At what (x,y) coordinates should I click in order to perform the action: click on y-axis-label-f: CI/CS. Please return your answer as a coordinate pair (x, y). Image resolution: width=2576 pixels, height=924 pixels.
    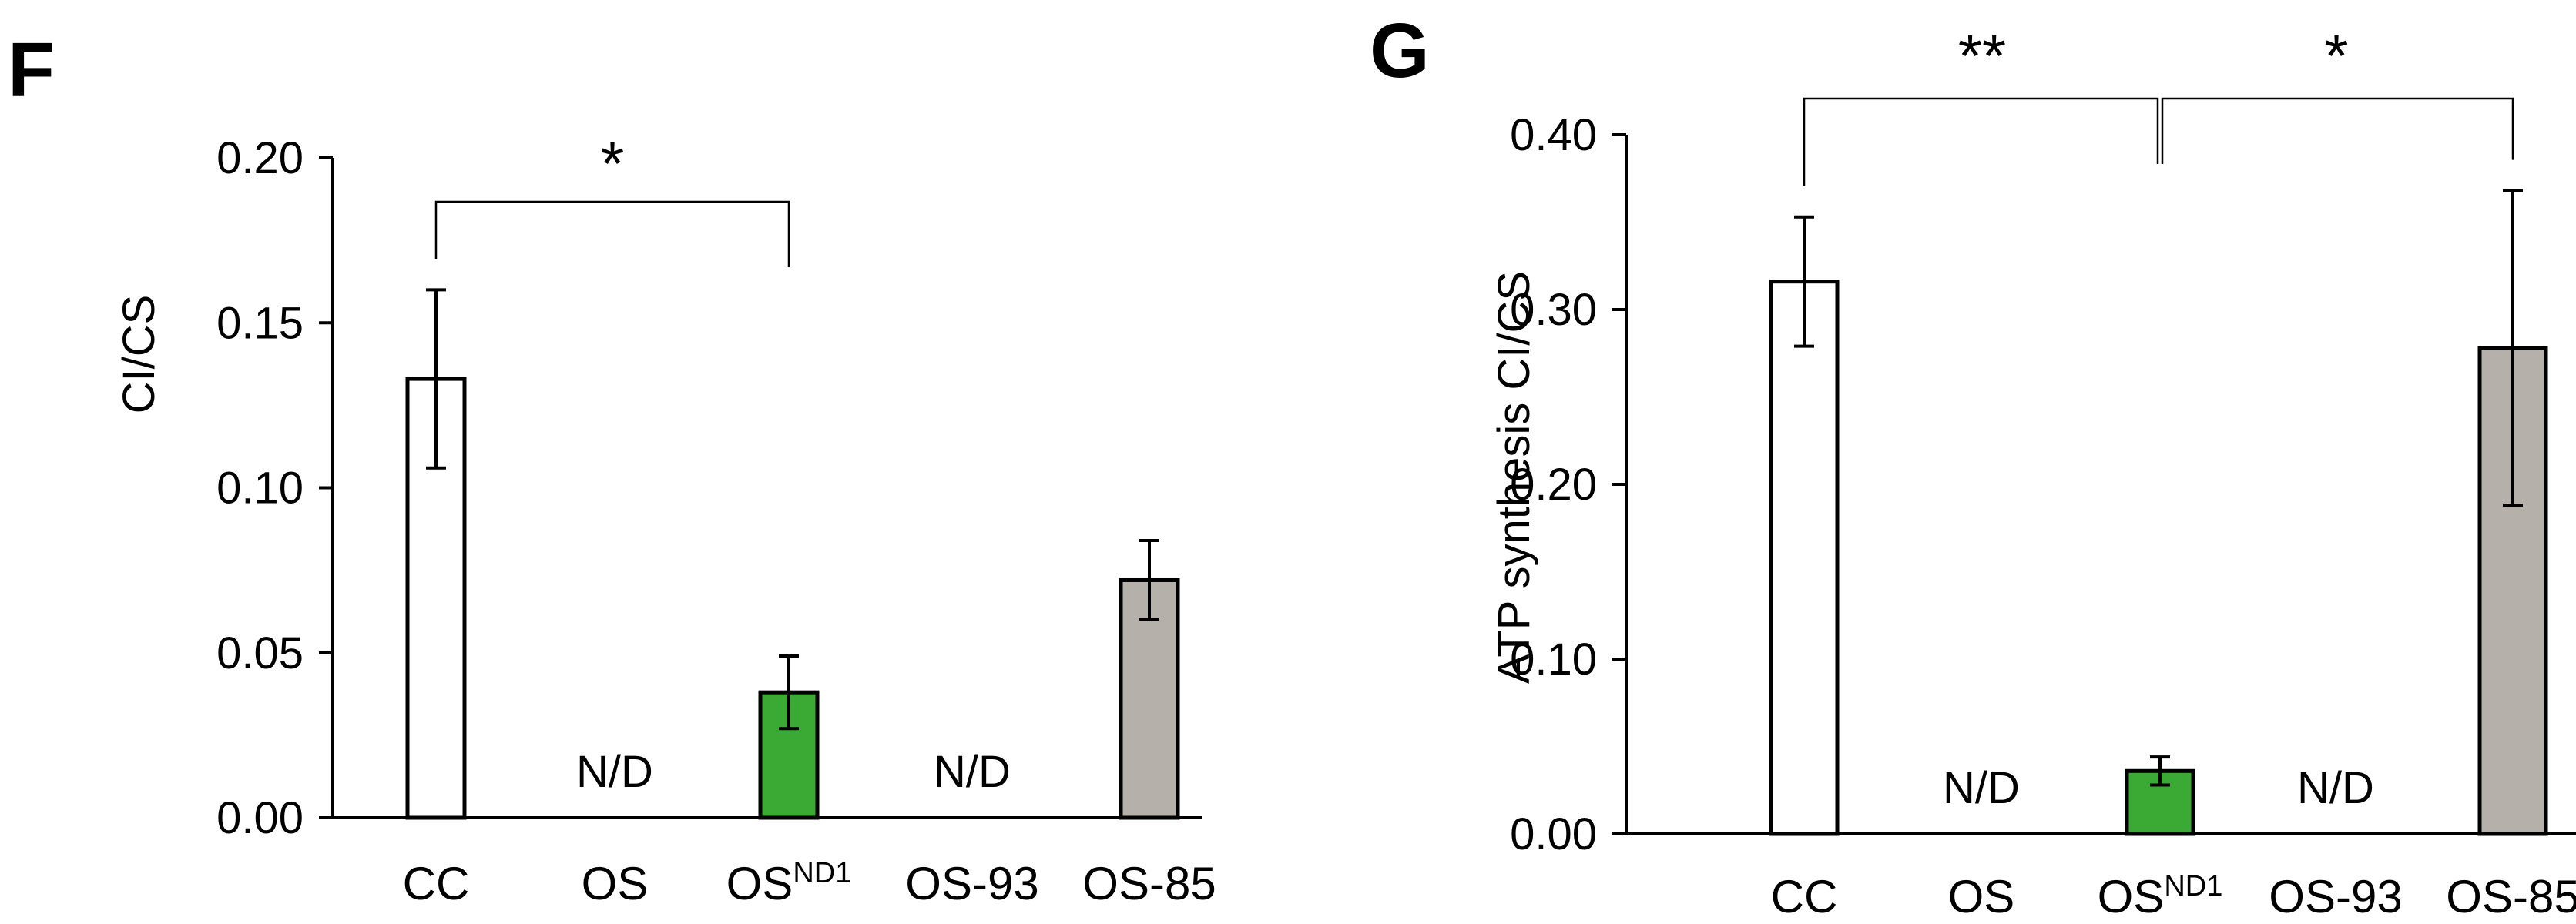
    Looking at the image, I should click on (139, 354).